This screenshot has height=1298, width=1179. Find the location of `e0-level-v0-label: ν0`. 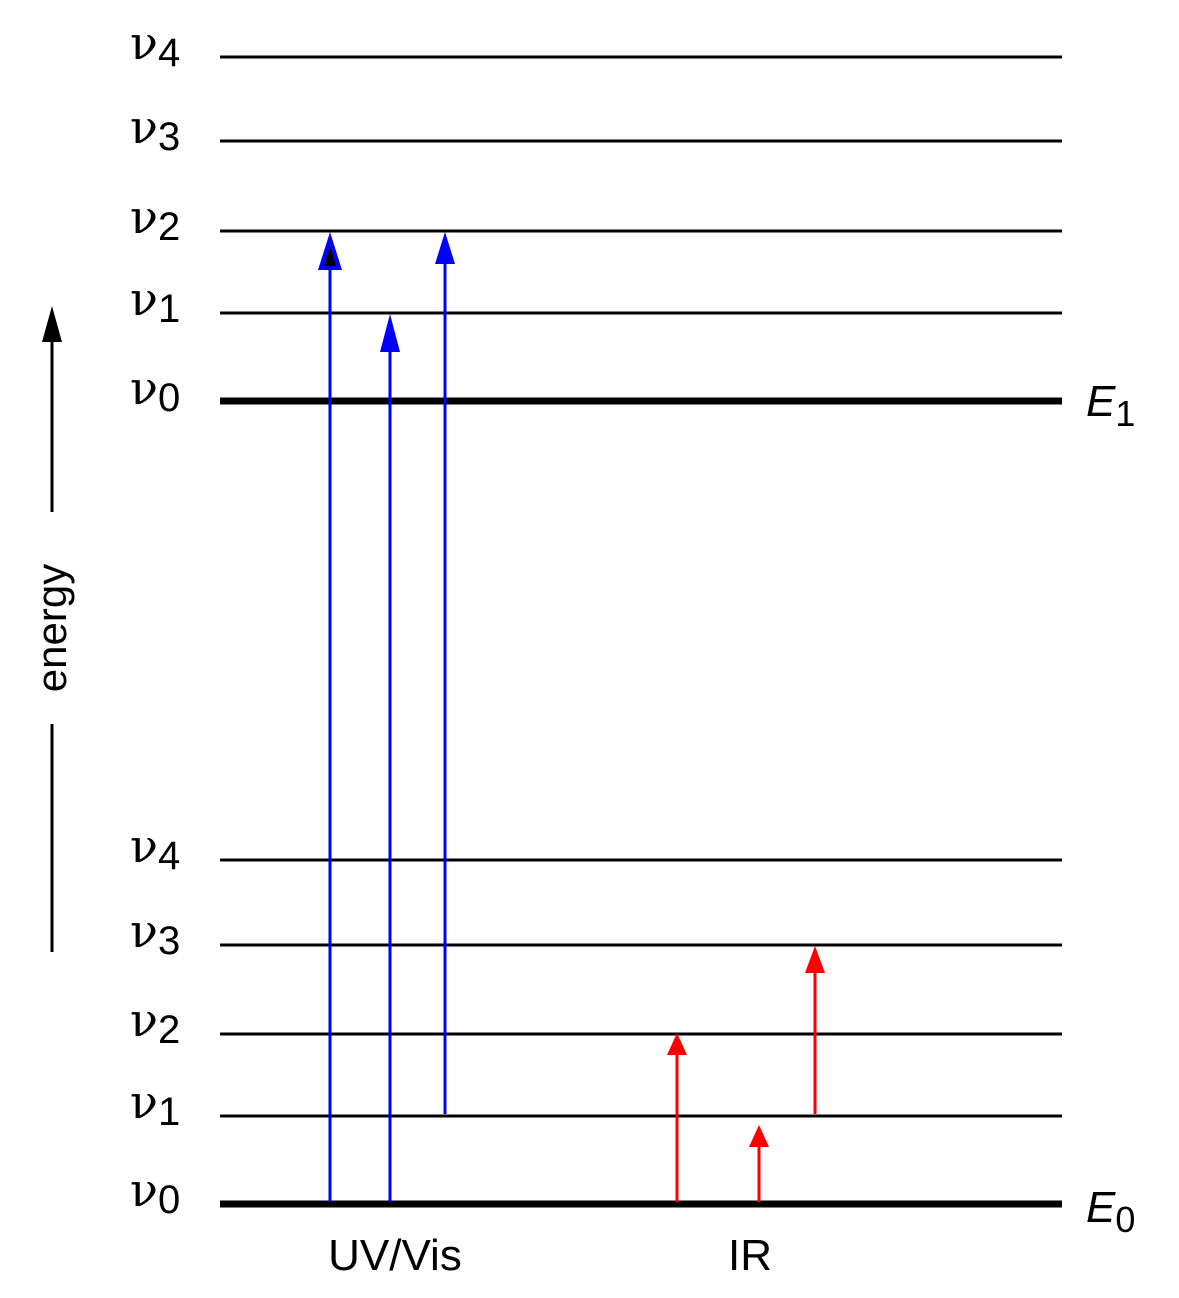

e0-level-v0-label: ν0 is located at coordinates (155, 1192).